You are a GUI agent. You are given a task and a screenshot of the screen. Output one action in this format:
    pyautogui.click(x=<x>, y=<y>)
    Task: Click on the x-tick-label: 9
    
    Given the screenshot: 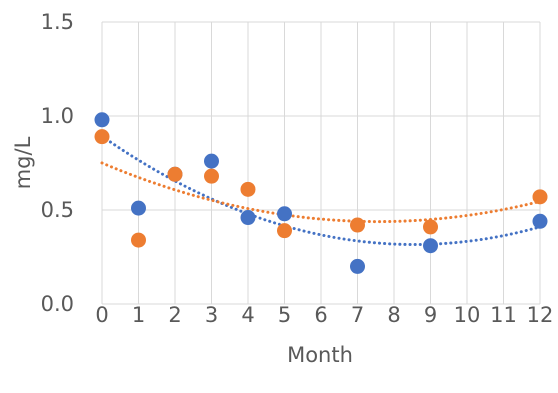 What is the action you would take?
    pyautogui.click(x=430, y=315)
    